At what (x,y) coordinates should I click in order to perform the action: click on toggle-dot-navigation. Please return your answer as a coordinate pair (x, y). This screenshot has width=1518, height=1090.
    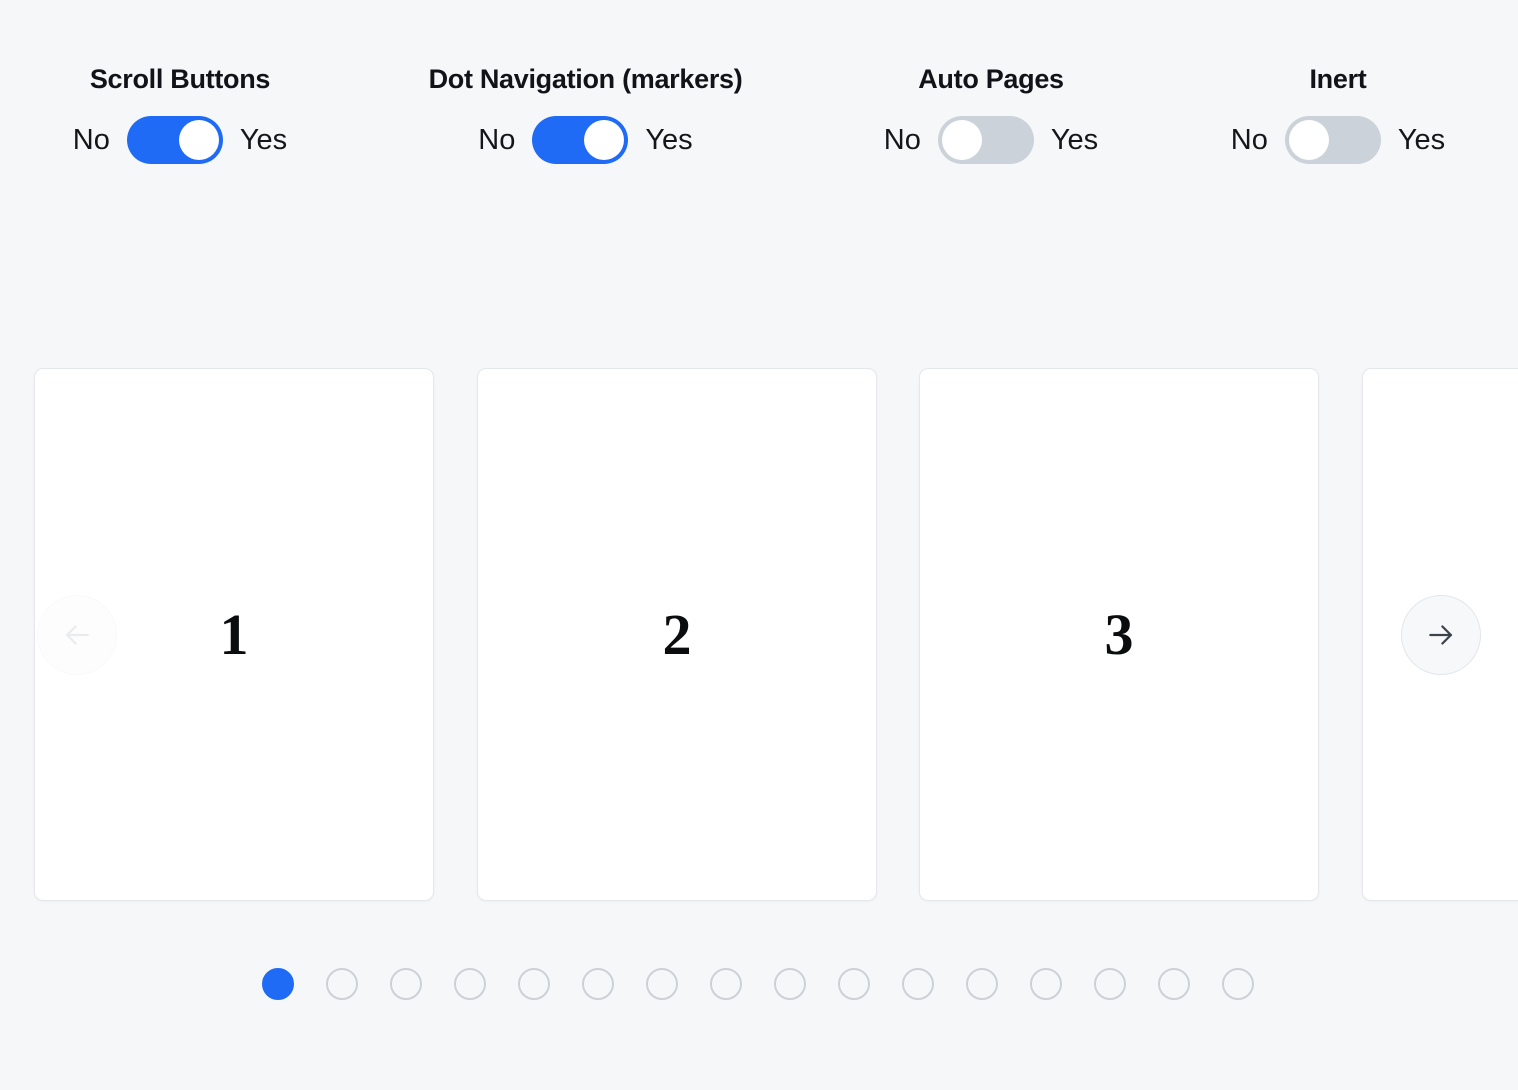
    Looking at the image, I should click on (580, 140).